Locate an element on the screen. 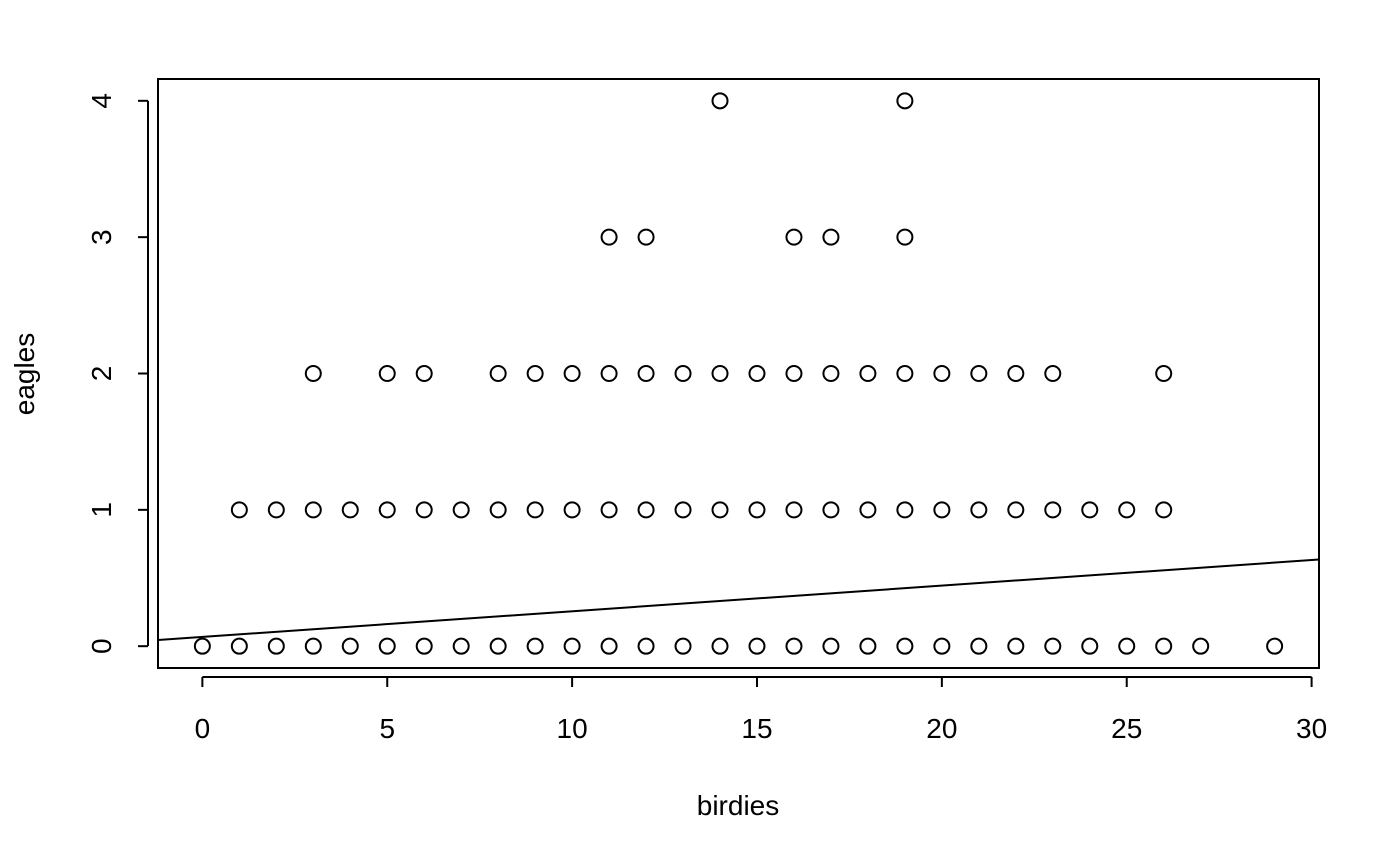 This screenshot has height=865, width=1400. x-tick-label: 30 is located at coordinates (1311, 728).